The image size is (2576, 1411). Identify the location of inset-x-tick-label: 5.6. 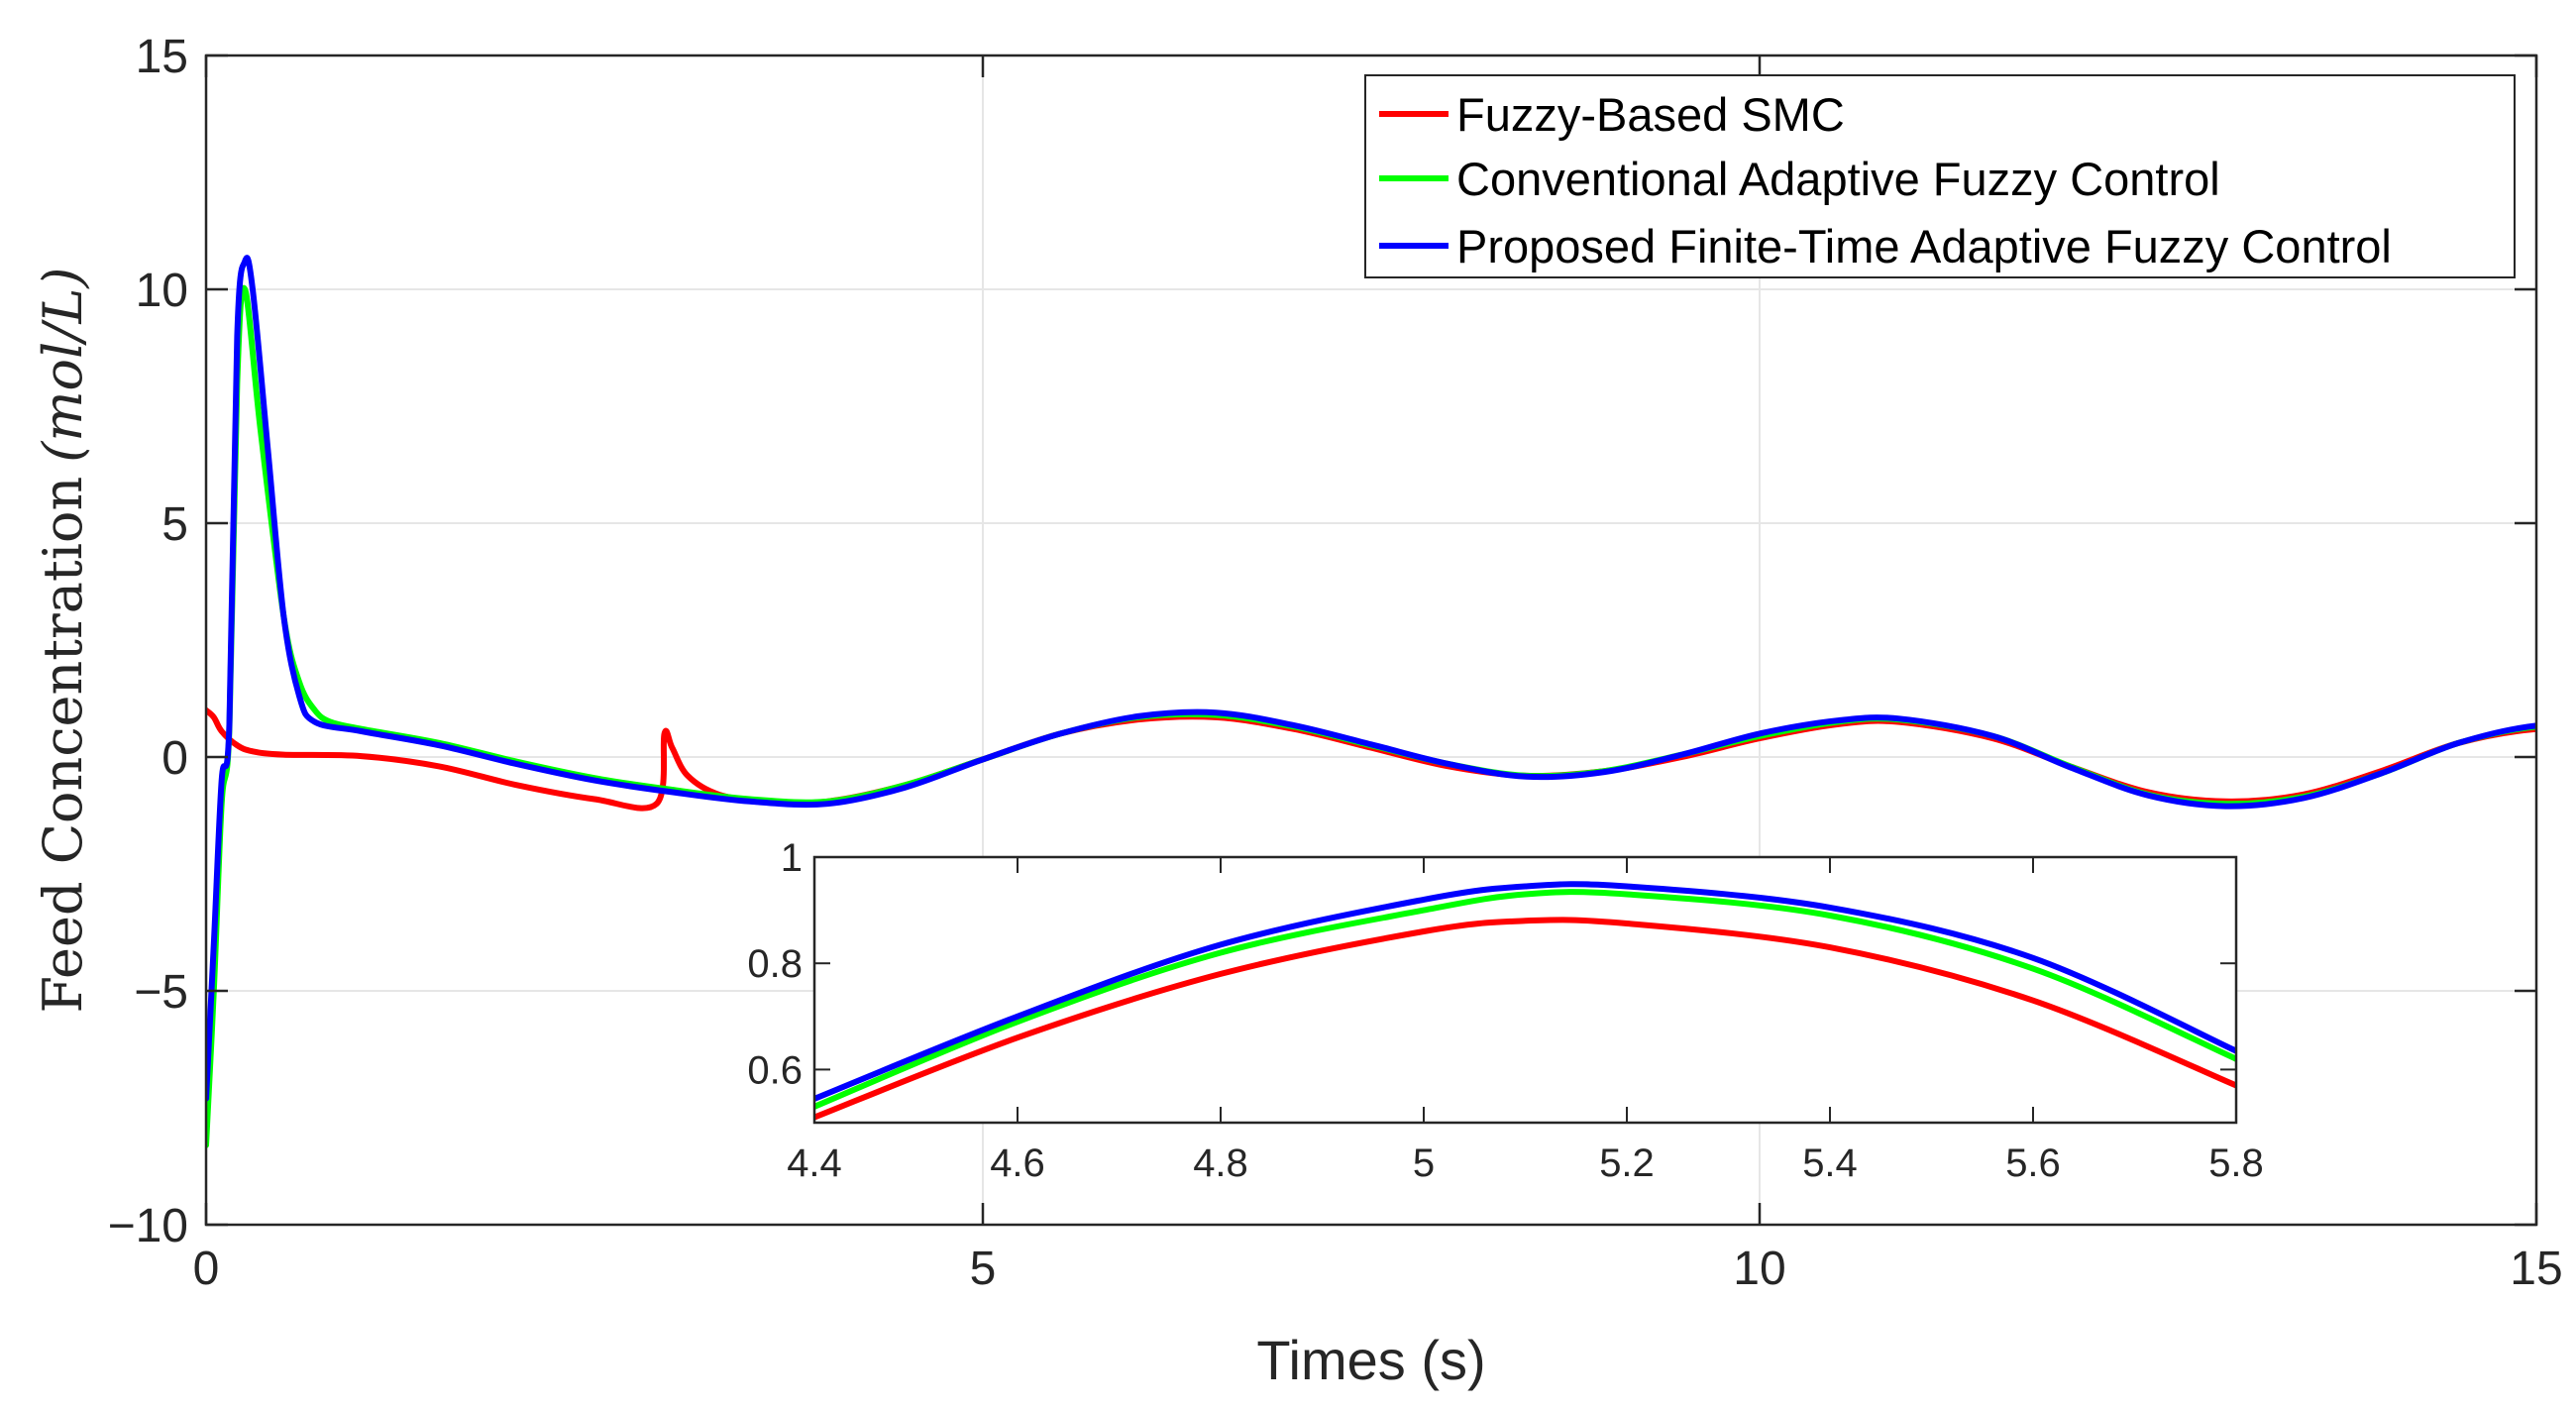
(2033, 1163).